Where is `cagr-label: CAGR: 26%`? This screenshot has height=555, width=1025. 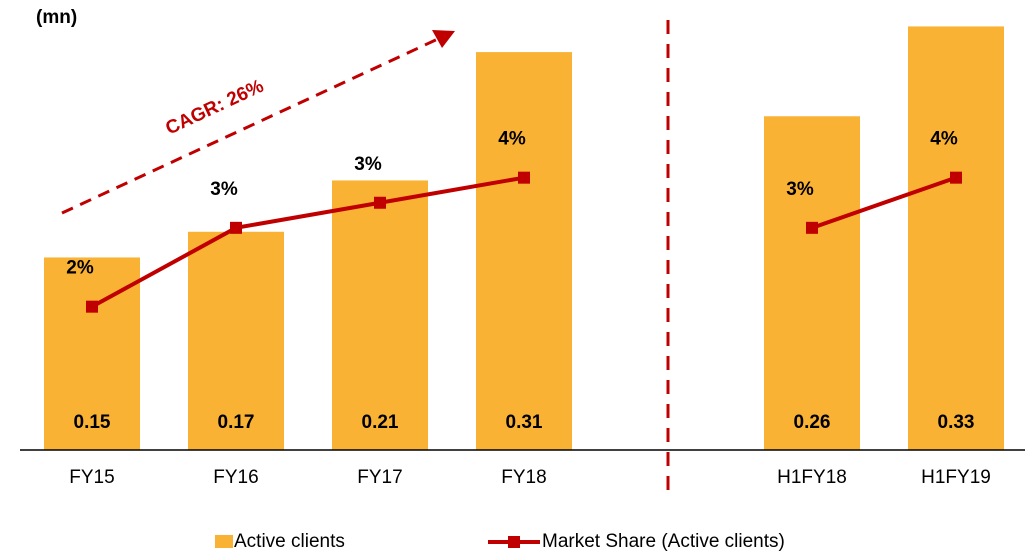
cagr-label: CAGR: 26% is located at coordinates (215, 108).